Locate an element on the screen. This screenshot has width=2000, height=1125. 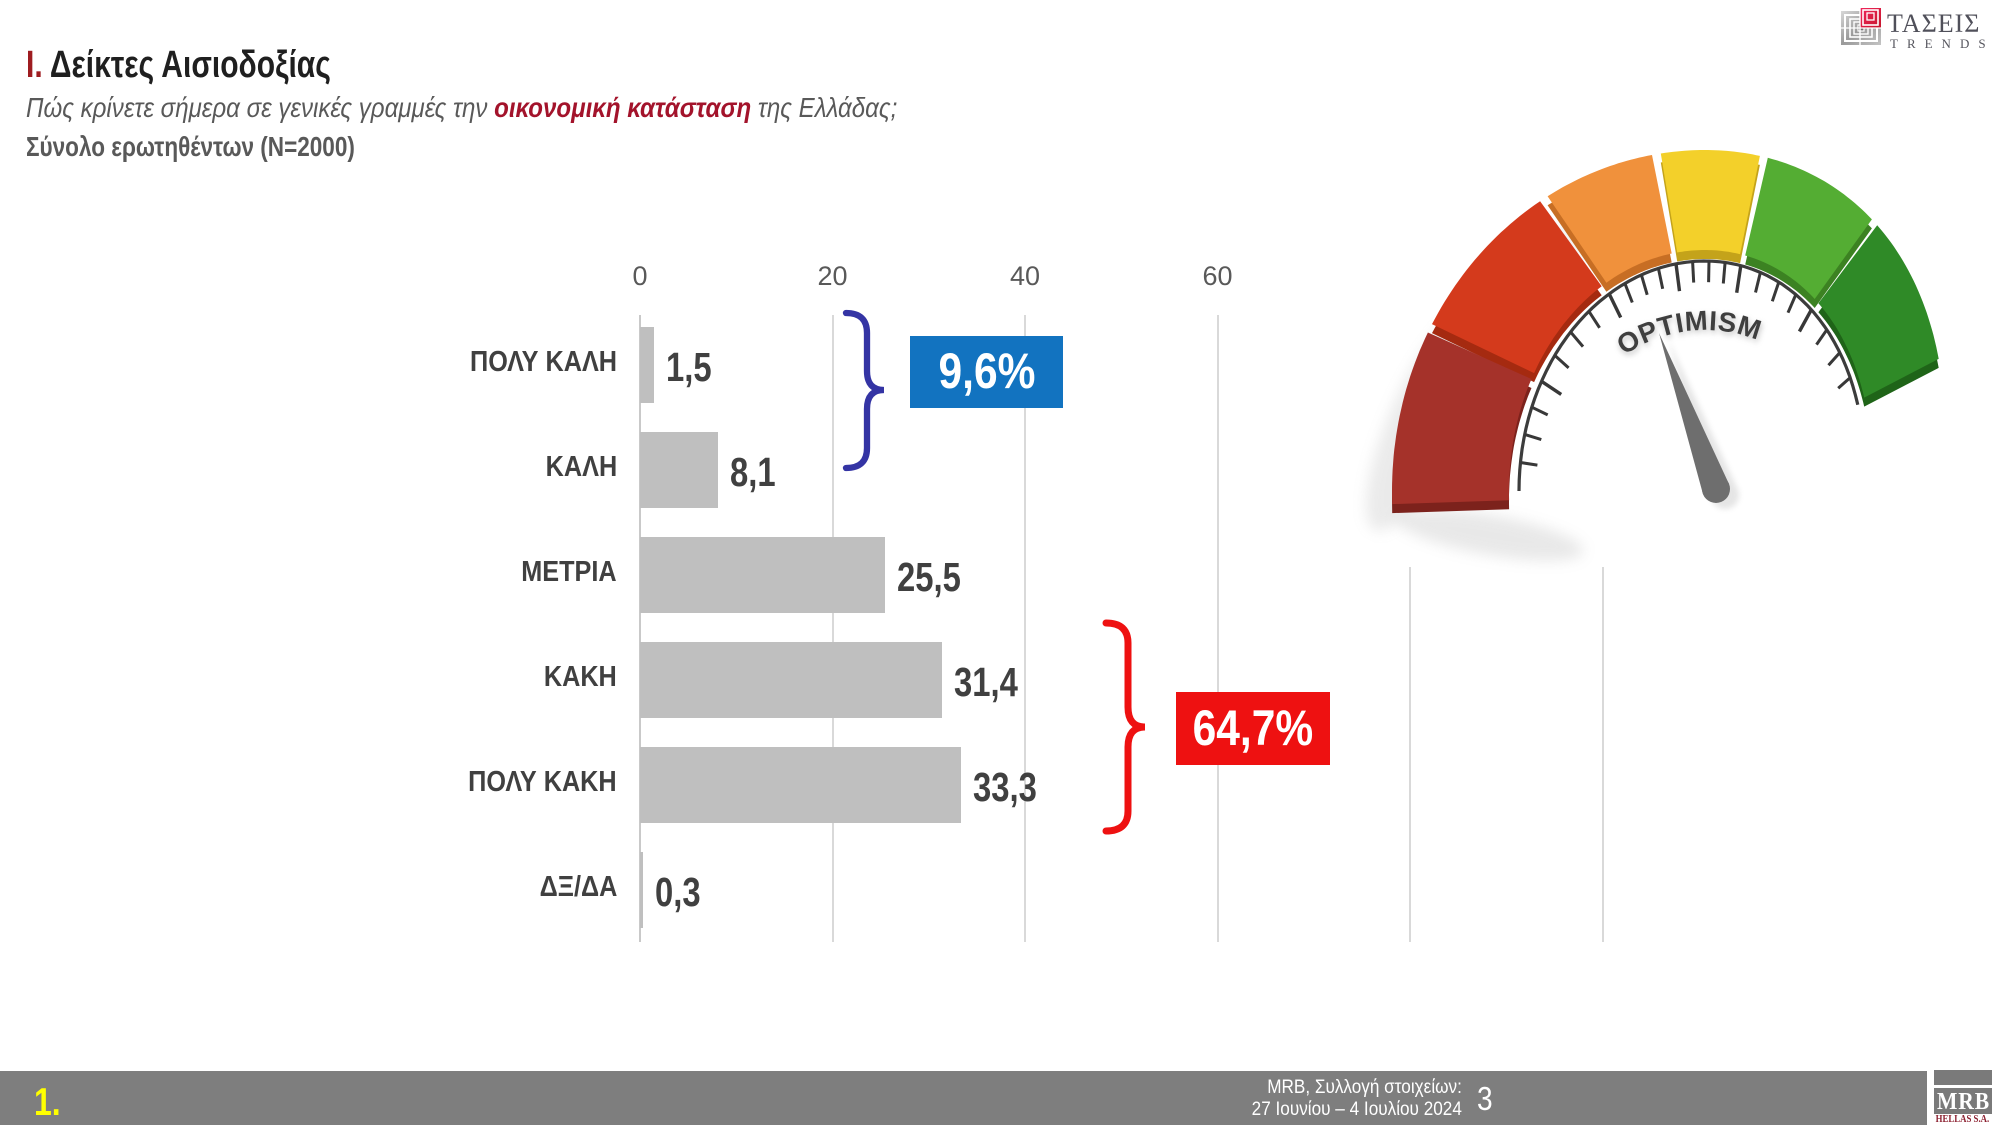
svg-text: TRENDS is located at coordinates (1942, 43).